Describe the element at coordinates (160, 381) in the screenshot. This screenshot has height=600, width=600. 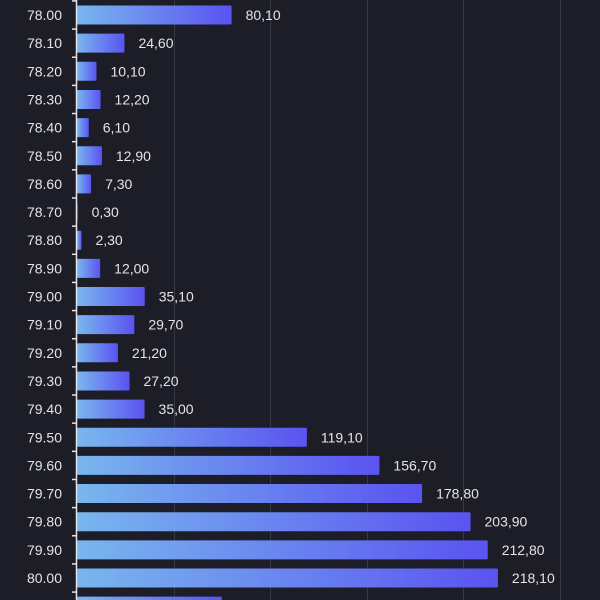
I see `value-label: 27,20` at that location.